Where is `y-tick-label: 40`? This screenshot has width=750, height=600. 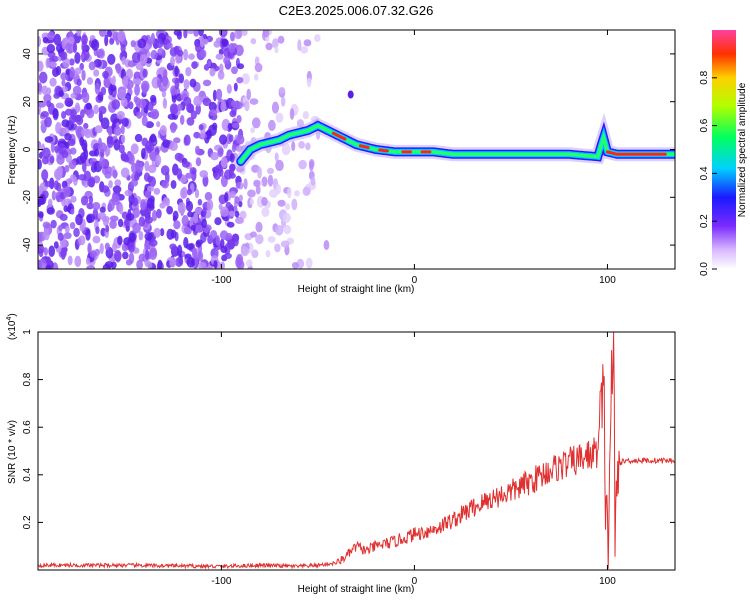
y-tick-label: 40 is located at coordinates (27, 54).